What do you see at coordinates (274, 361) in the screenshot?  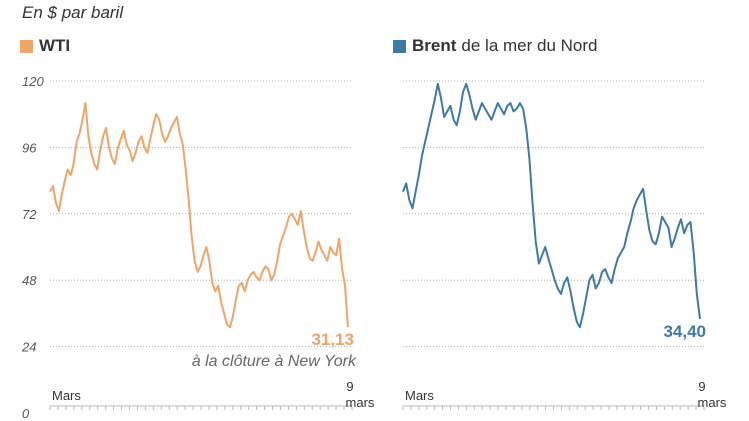 I see `series-note: à la clôture à New York` at bounding box center [274, 361].